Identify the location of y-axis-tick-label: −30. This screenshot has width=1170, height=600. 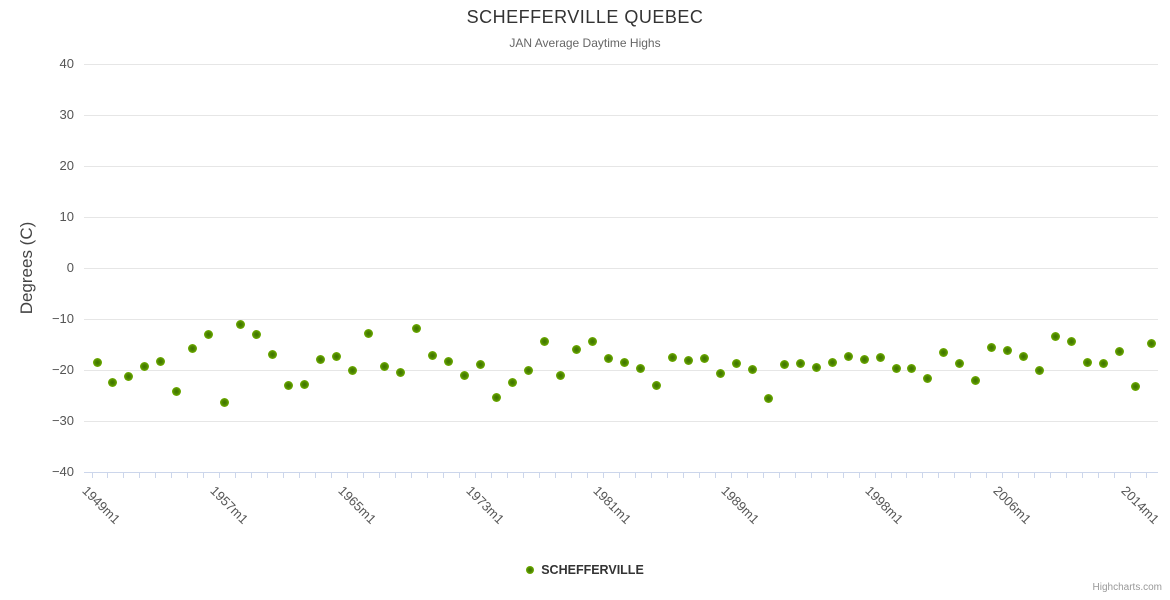
(62, 420).